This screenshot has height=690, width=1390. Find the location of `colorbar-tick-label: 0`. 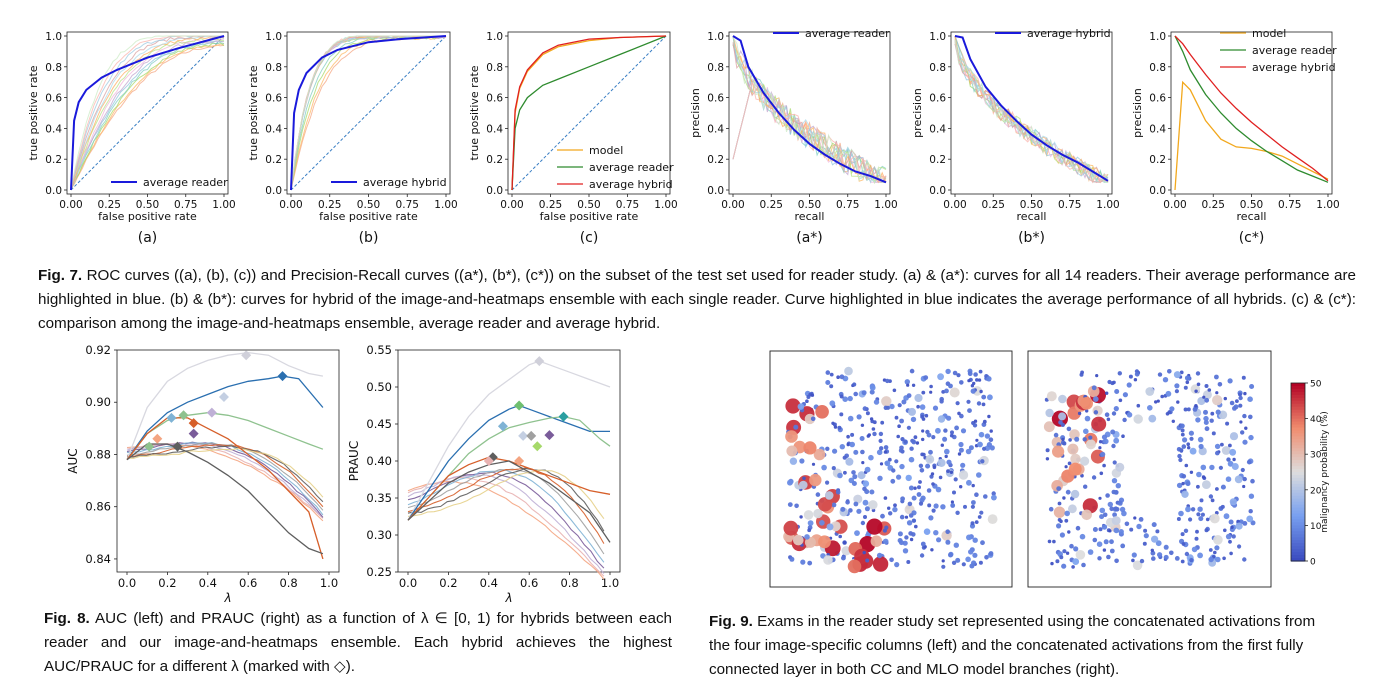

colorbar-tick-label: 0 is located at coordinates (1313, 563).